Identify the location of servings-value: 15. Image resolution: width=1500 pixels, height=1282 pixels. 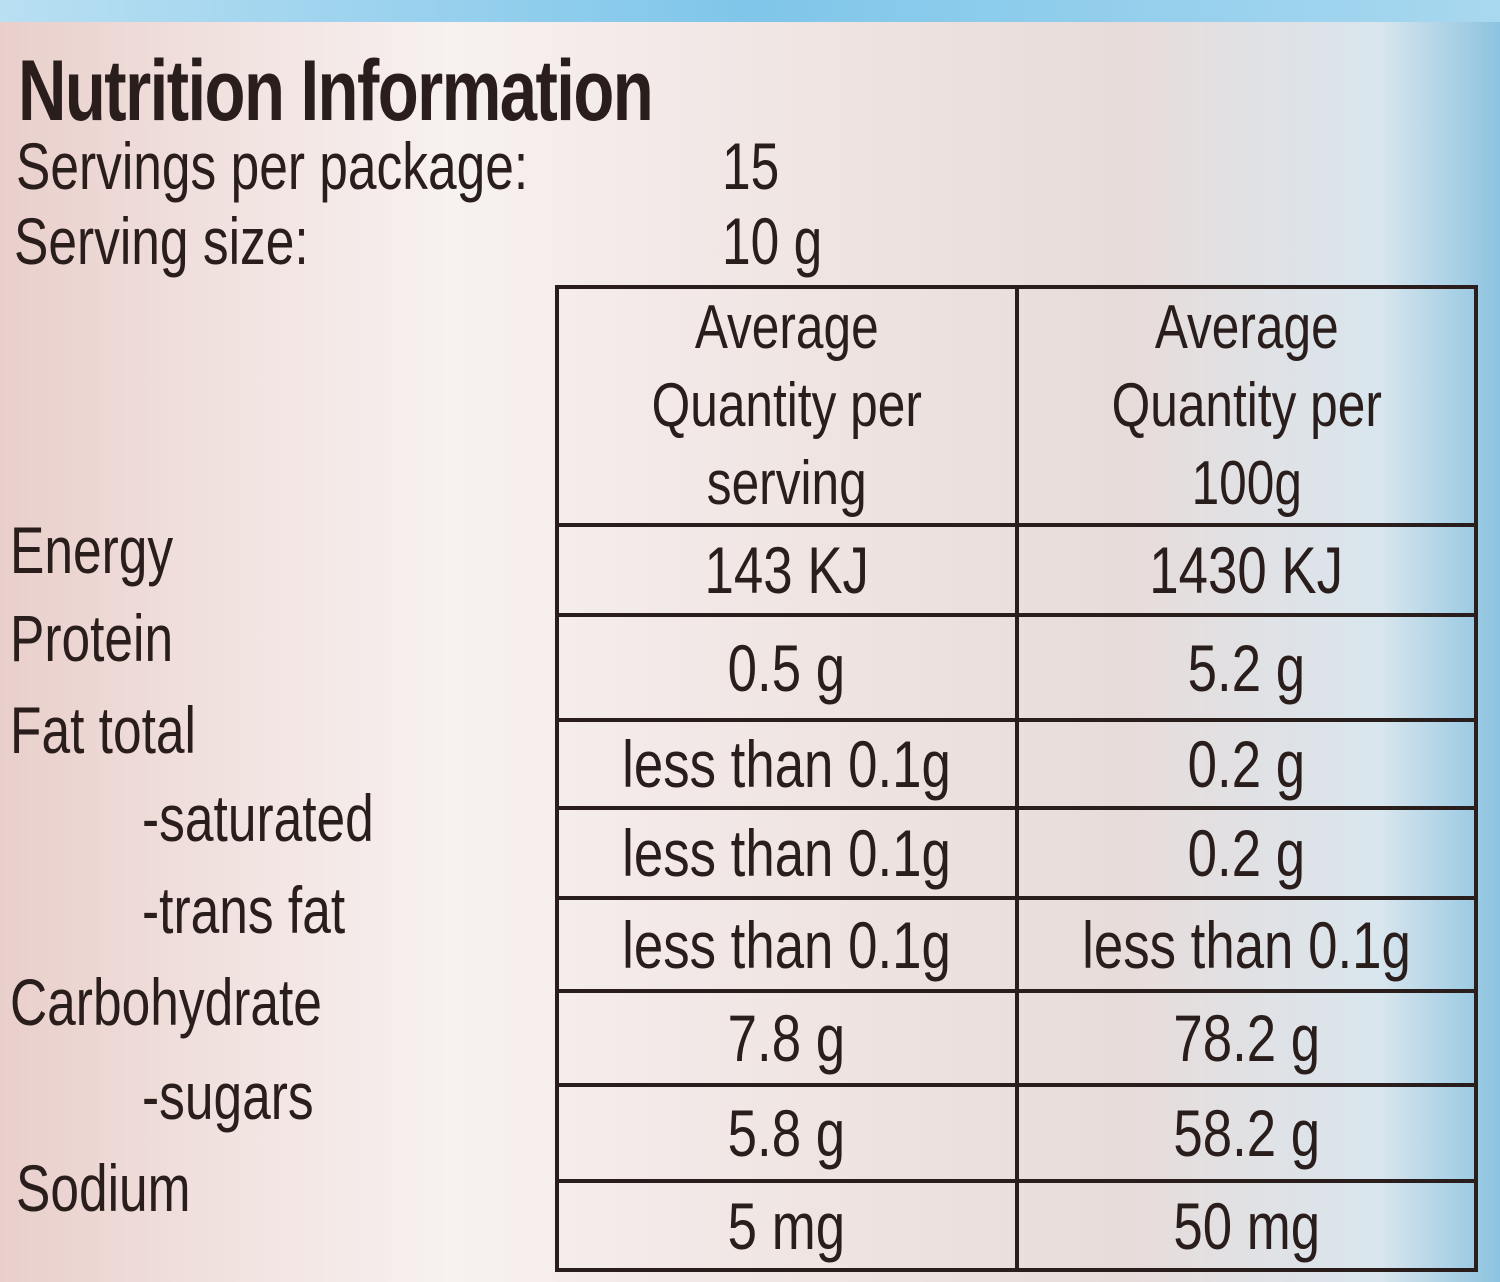
(751, 166).